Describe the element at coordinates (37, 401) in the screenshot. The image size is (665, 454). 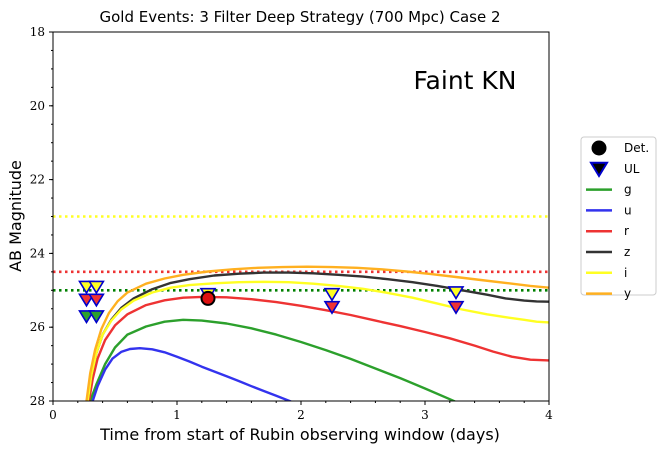
I see `y-tick-label: 28` at that location.